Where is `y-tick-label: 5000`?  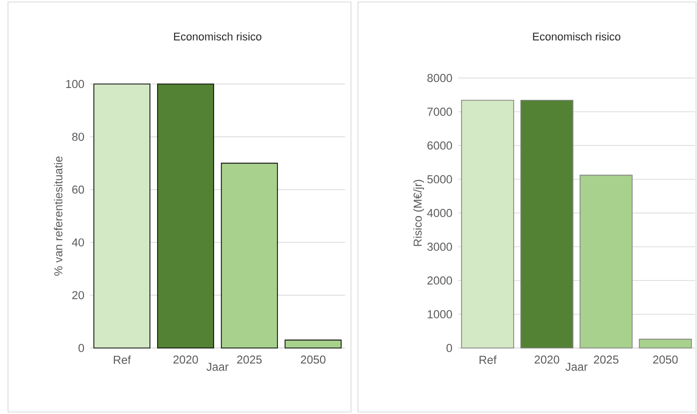 y-tick-label: 5000 is located at coordinates (439, 179).